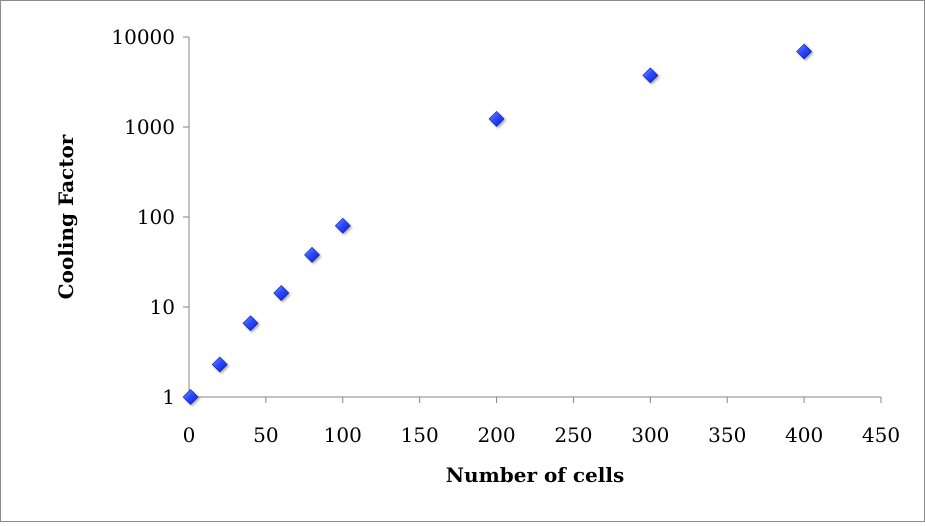 This screenshot has width=925, height=526. What do you see at coordinates (149, 127) in the screenshot?
I see `y-tick-label: 1000` at bounding box center [149, 127].